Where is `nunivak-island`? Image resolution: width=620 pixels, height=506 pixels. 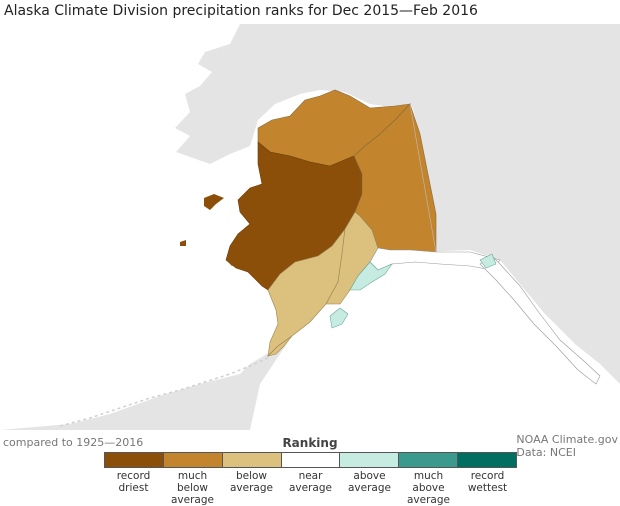
nunivak-island is located at coordinates (233, 261).